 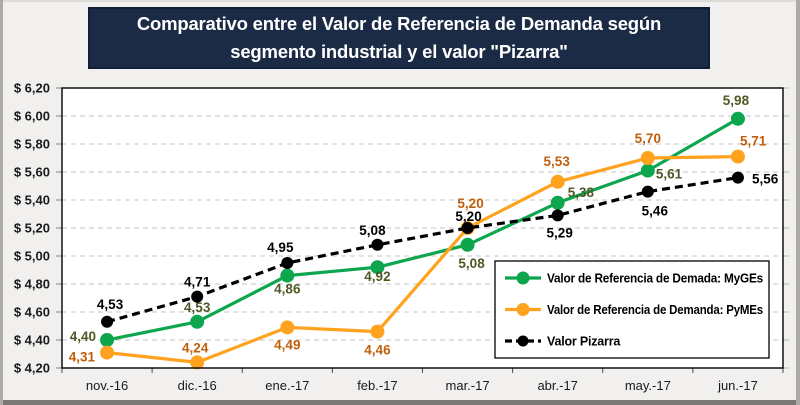 I want to click on y-tick-label: $ 6,00, so click(x=32, y=116).